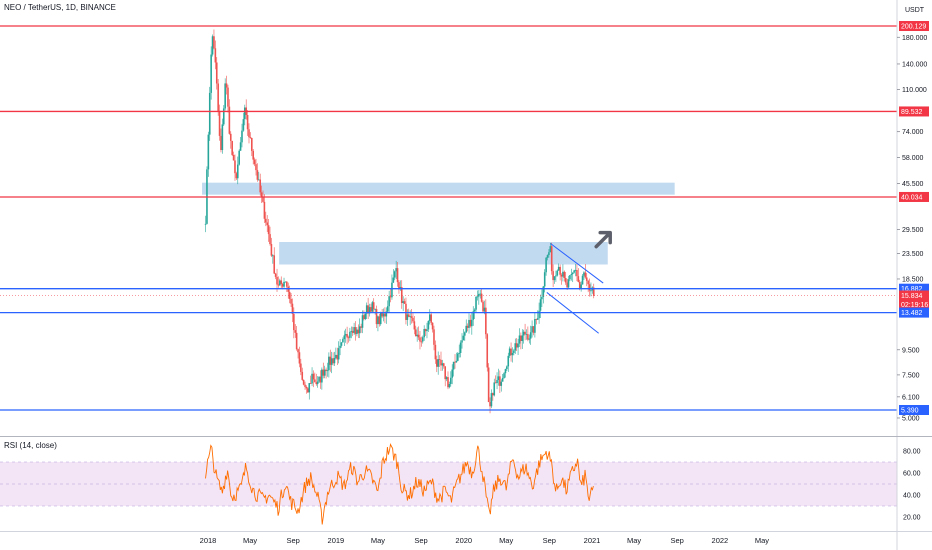  What do you see at coordinates (914, 64) in the screenshot?
I see `price-tick-label: 140.000` at bounding box center [914, 64].